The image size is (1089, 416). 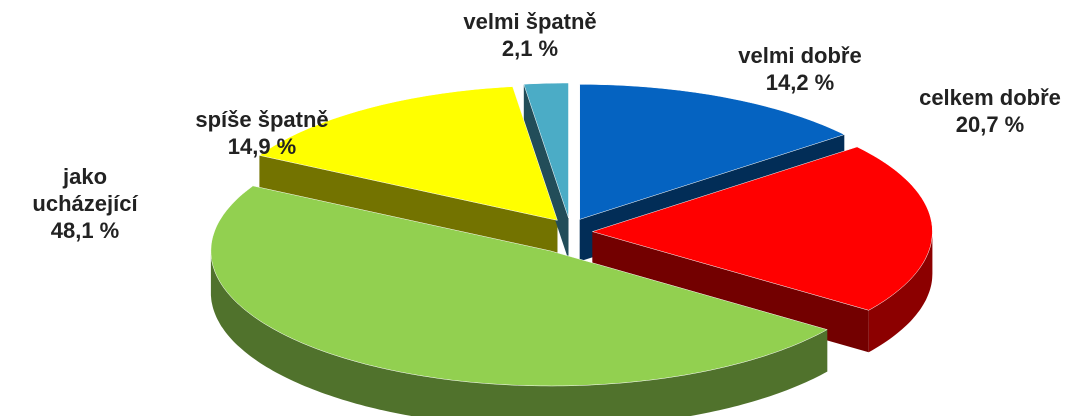 What do you see at coordinates (800, 55) in the screenshot?
I see `category-label: velmi dobře` at bounding box center [800, 55].